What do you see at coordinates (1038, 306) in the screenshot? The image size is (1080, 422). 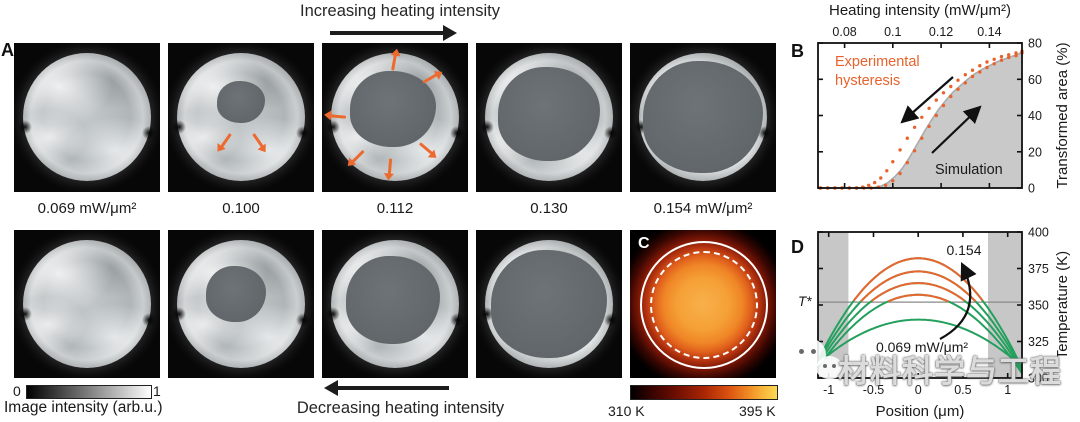 I see `svg-text: 350` at bounding box center [1038, 306].